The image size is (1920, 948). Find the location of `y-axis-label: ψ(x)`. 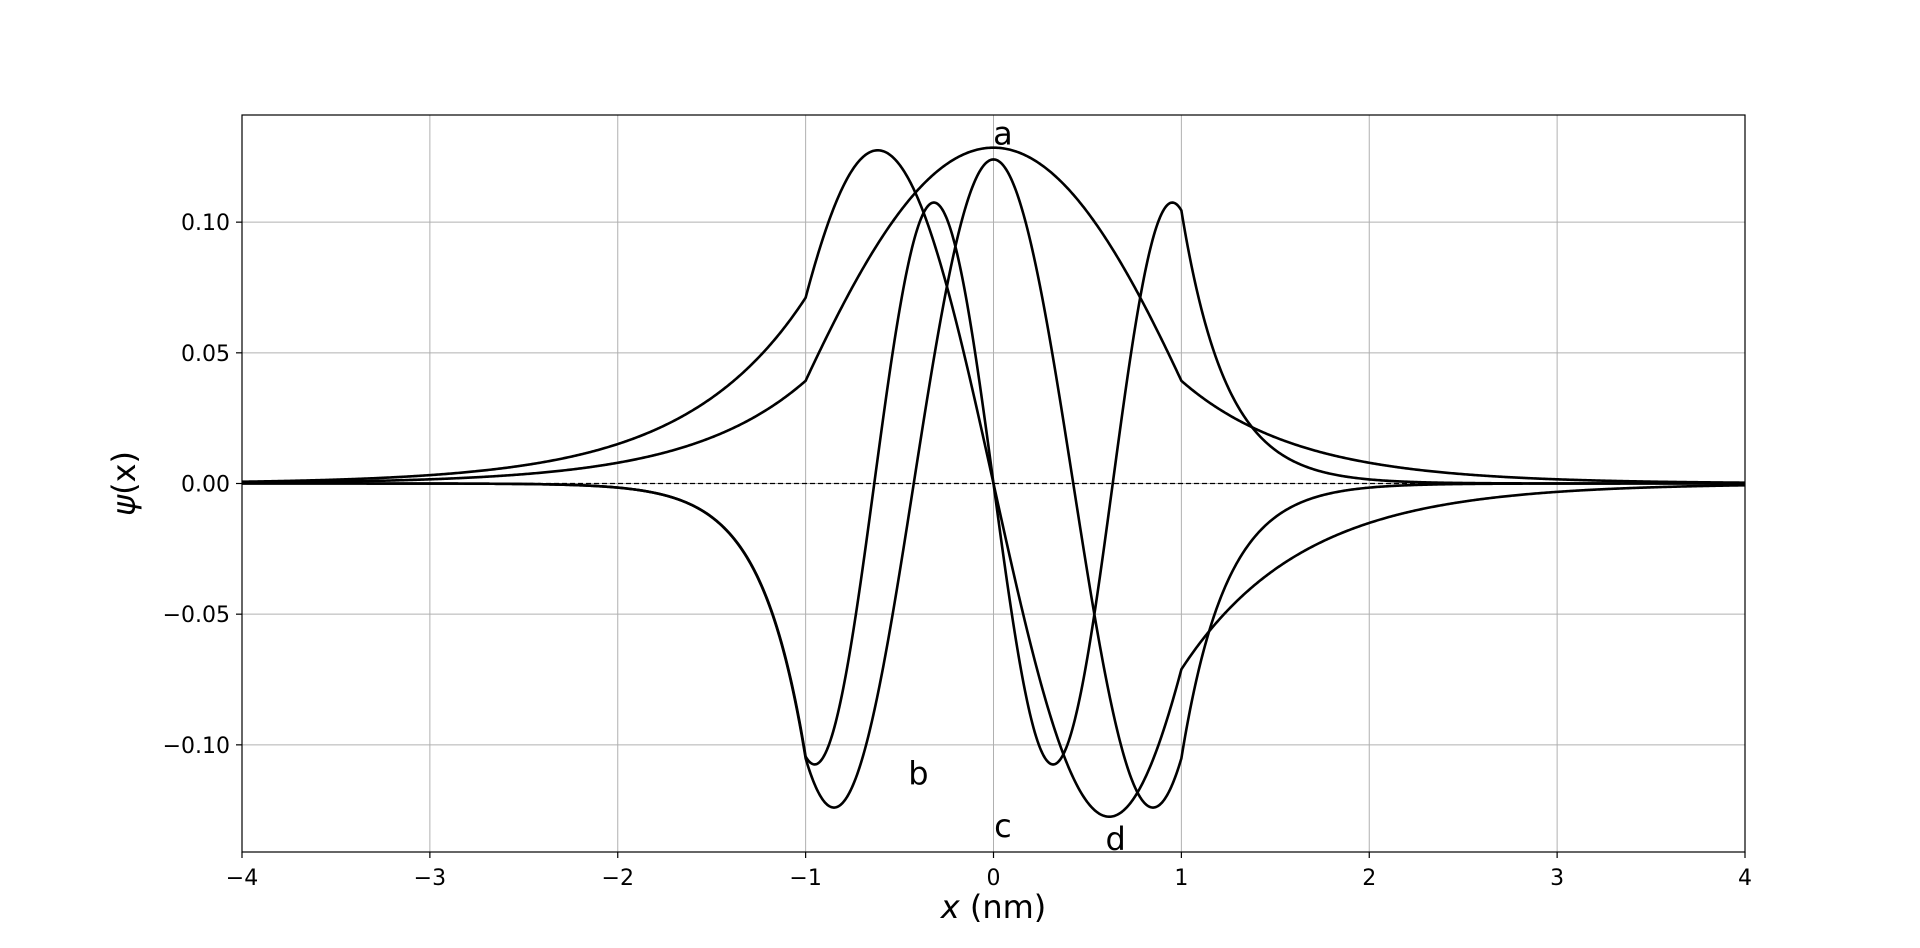

y-axis-label: ψ(x) is located at coordinates (124, 483).